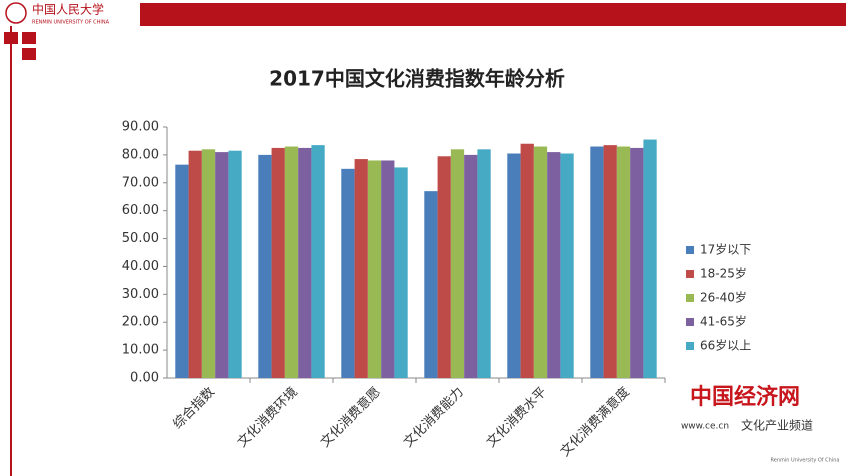  I want to click on x-tick-label: 文化消费水平, so click(517, 418).